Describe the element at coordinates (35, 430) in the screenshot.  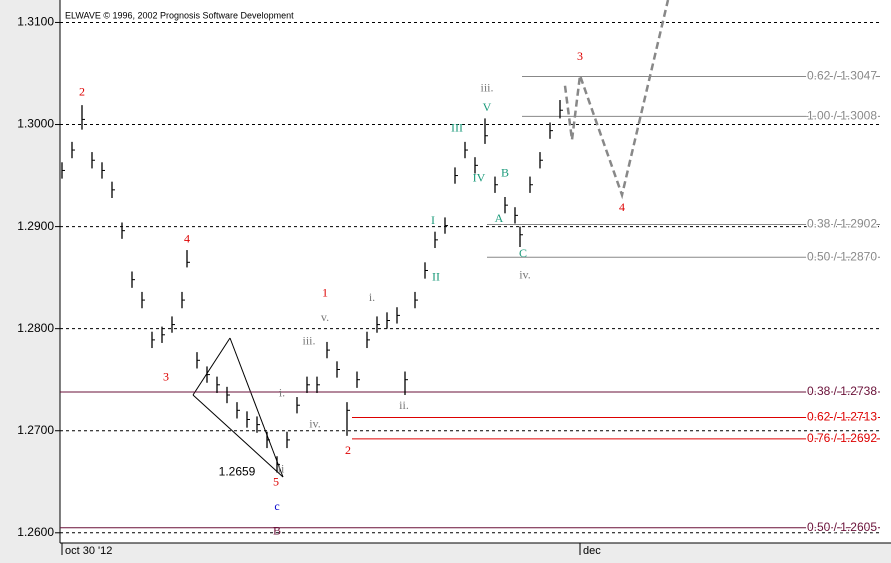
I see `y-tick-label: 1.2700` at that location.